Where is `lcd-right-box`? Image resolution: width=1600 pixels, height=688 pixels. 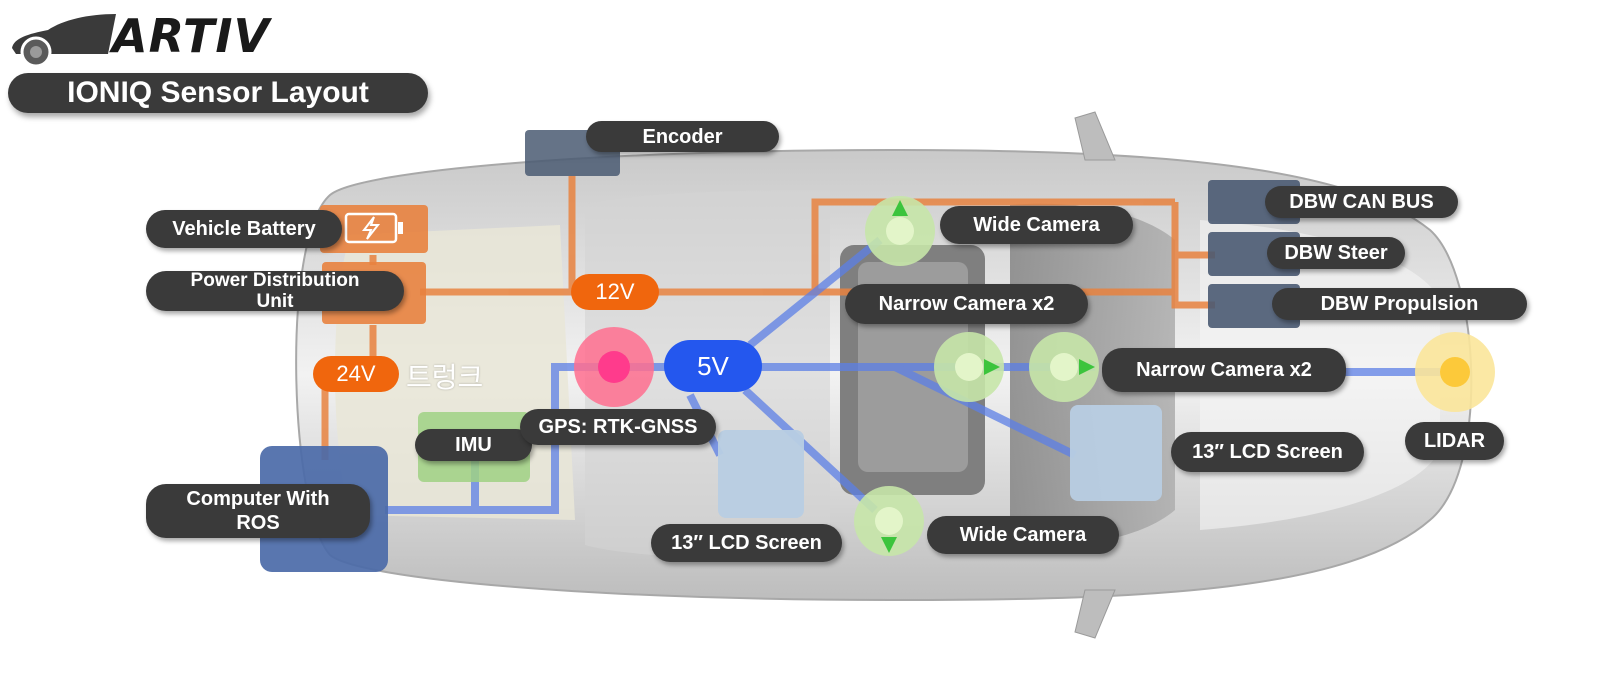
lcd-right-box is located at coordinates (1116, 453).